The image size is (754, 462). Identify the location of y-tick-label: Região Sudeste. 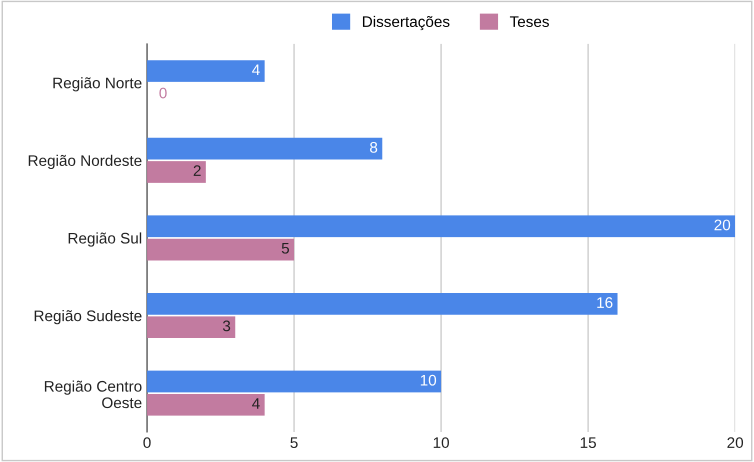
(88, 317).